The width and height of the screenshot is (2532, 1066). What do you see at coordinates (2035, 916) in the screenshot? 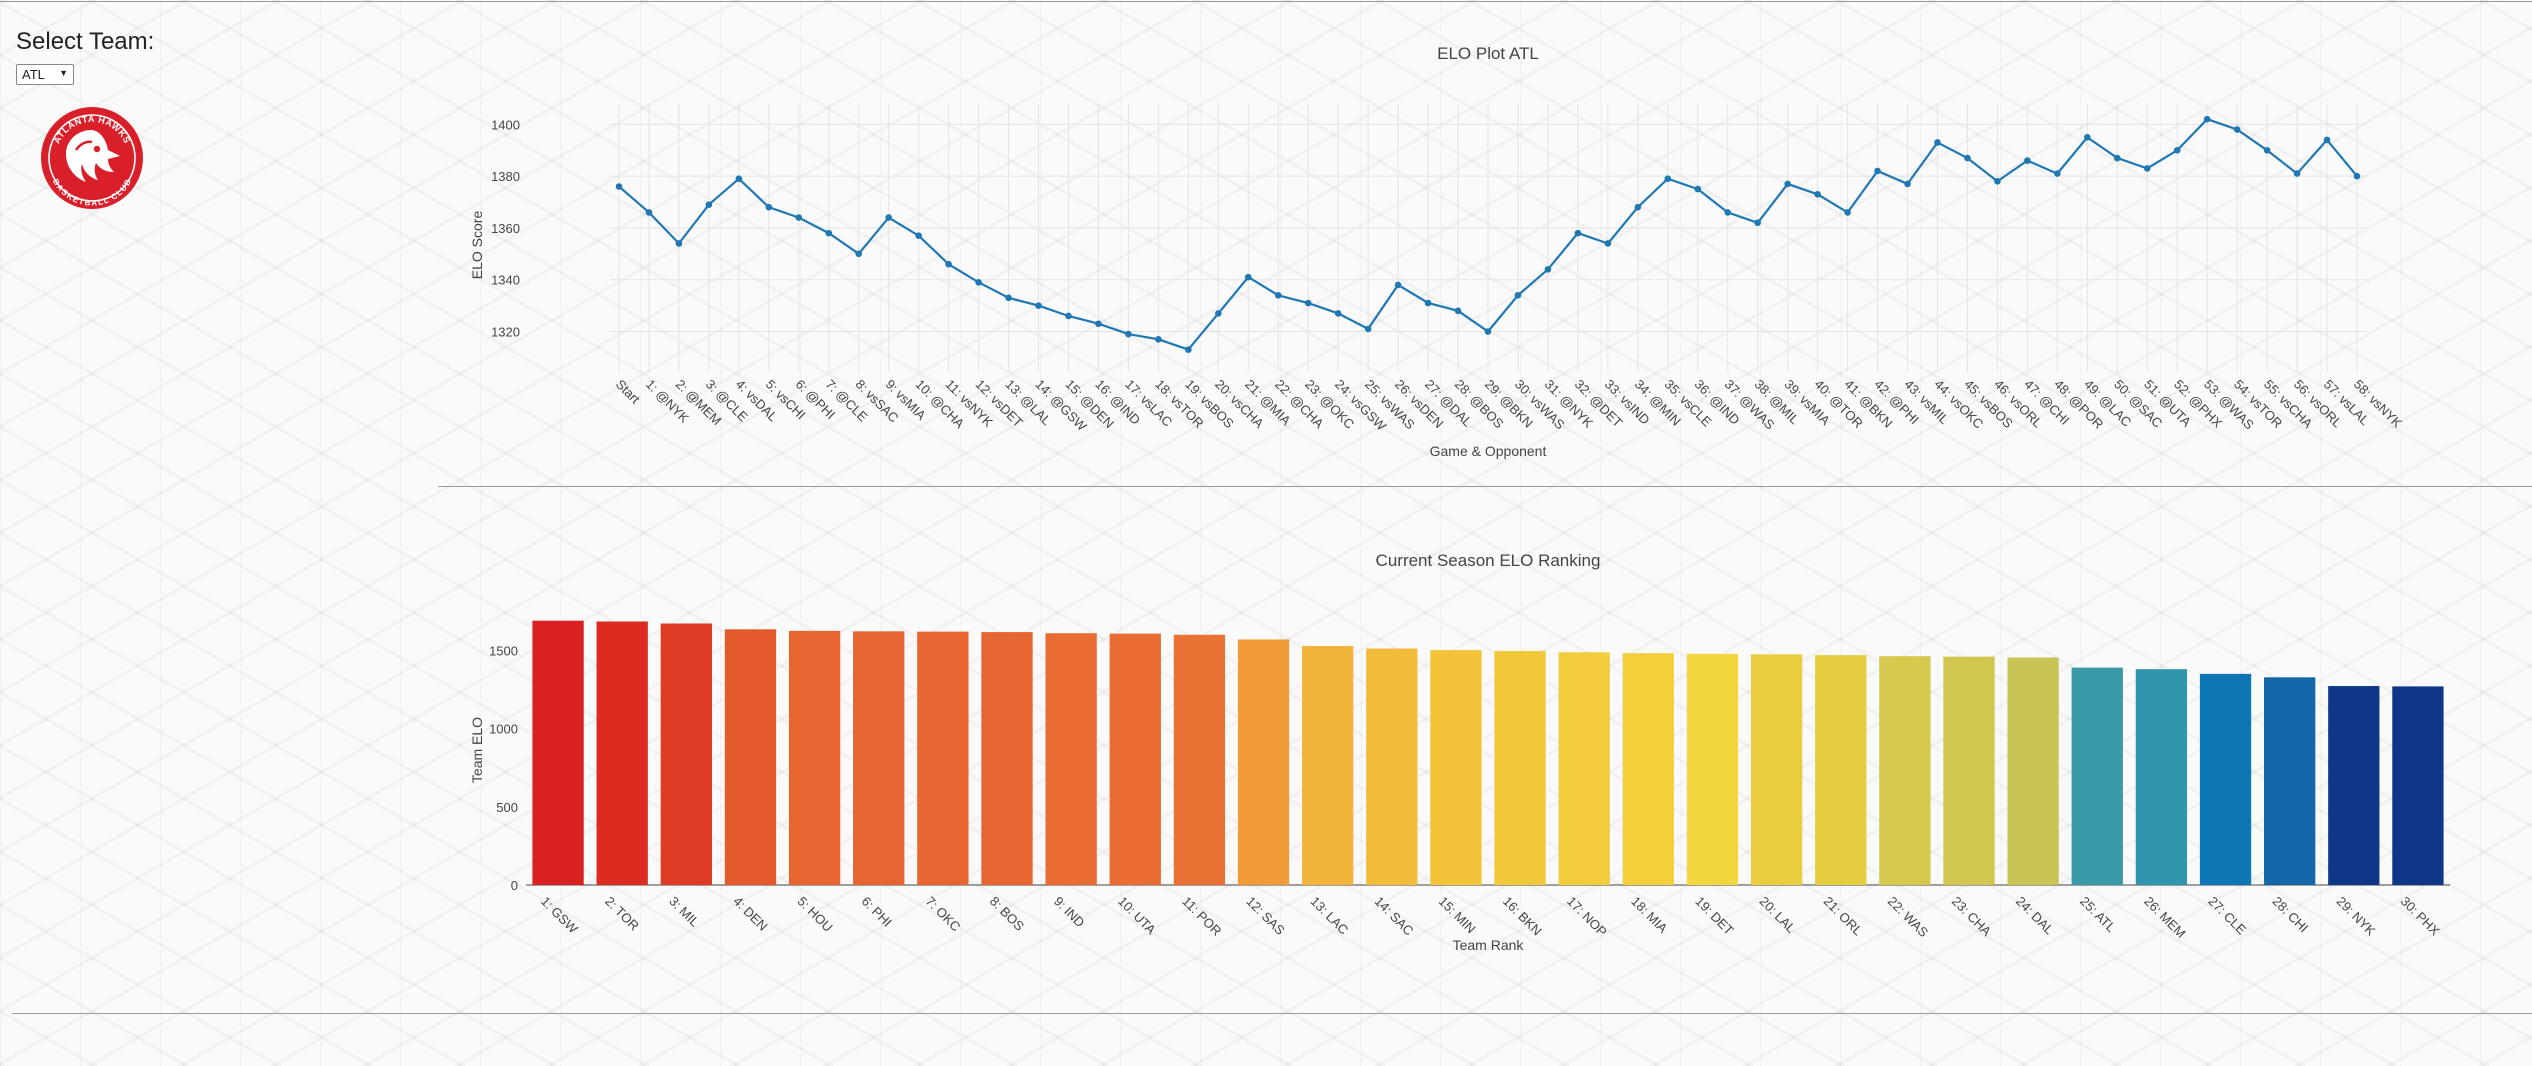
I see `x-tick-label: 24: DAL` at bounding box center [2035, 916].